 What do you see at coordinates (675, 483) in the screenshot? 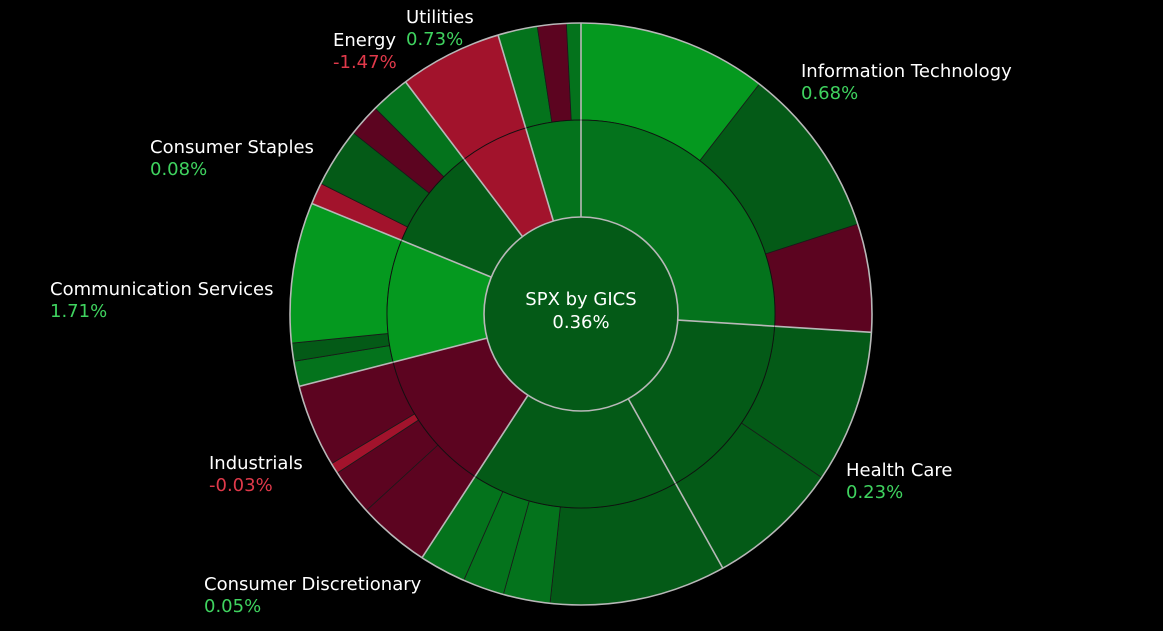
I see `sector-divider-consumer-discretionary` at bounding box center [675, 483].